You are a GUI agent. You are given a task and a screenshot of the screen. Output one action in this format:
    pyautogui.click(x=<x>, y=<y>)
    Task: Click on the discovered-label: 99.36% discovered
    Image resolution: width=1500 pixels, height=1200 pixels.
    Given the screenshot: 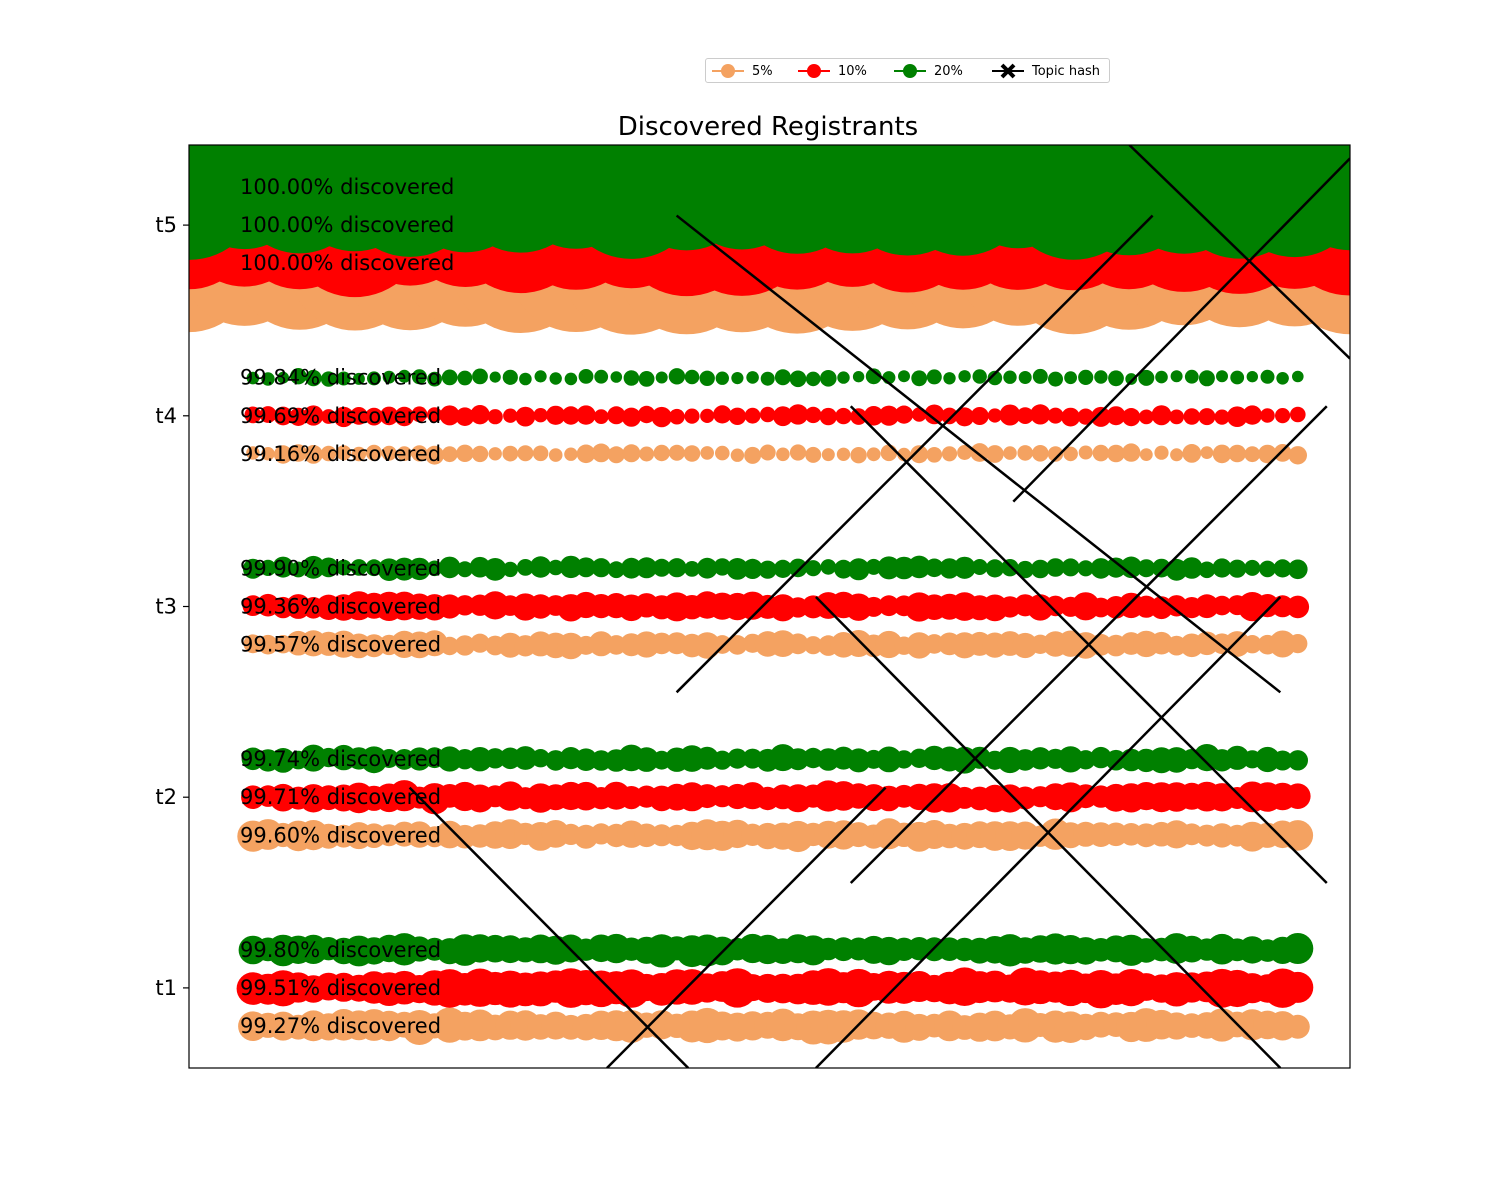 What is the action you would take?
    pyautogui.click(x=340, y=607)
    